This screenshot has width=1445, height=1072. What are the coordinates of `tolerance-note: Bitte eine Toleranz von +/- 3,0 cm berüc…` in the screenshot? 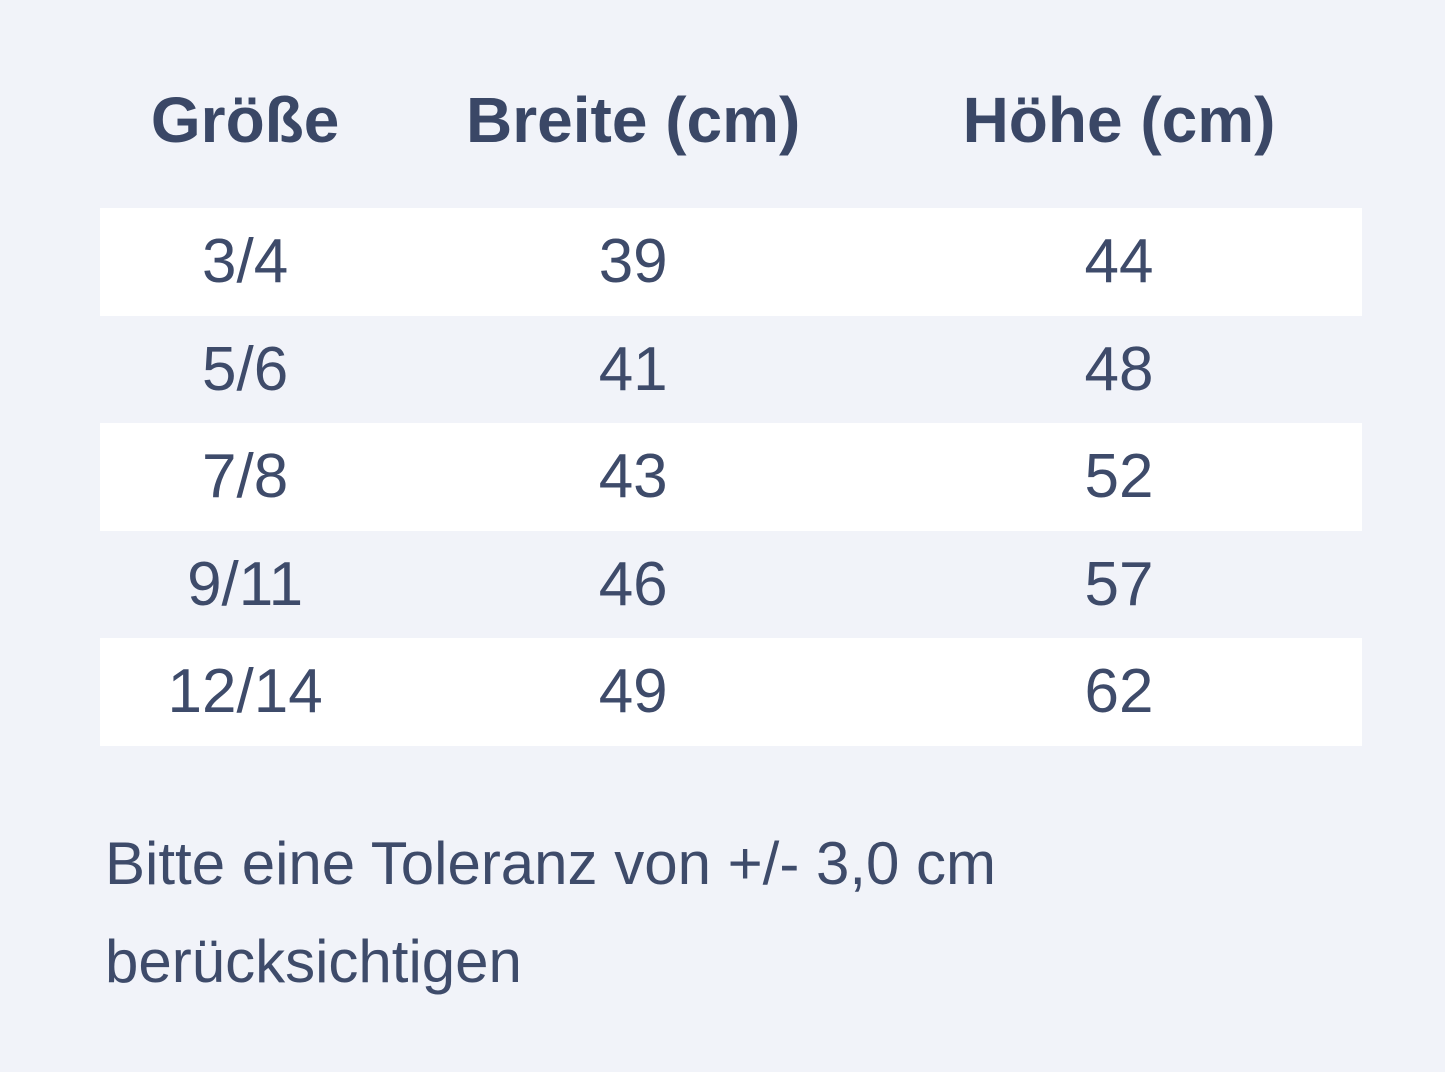 It's located at (551, 912).